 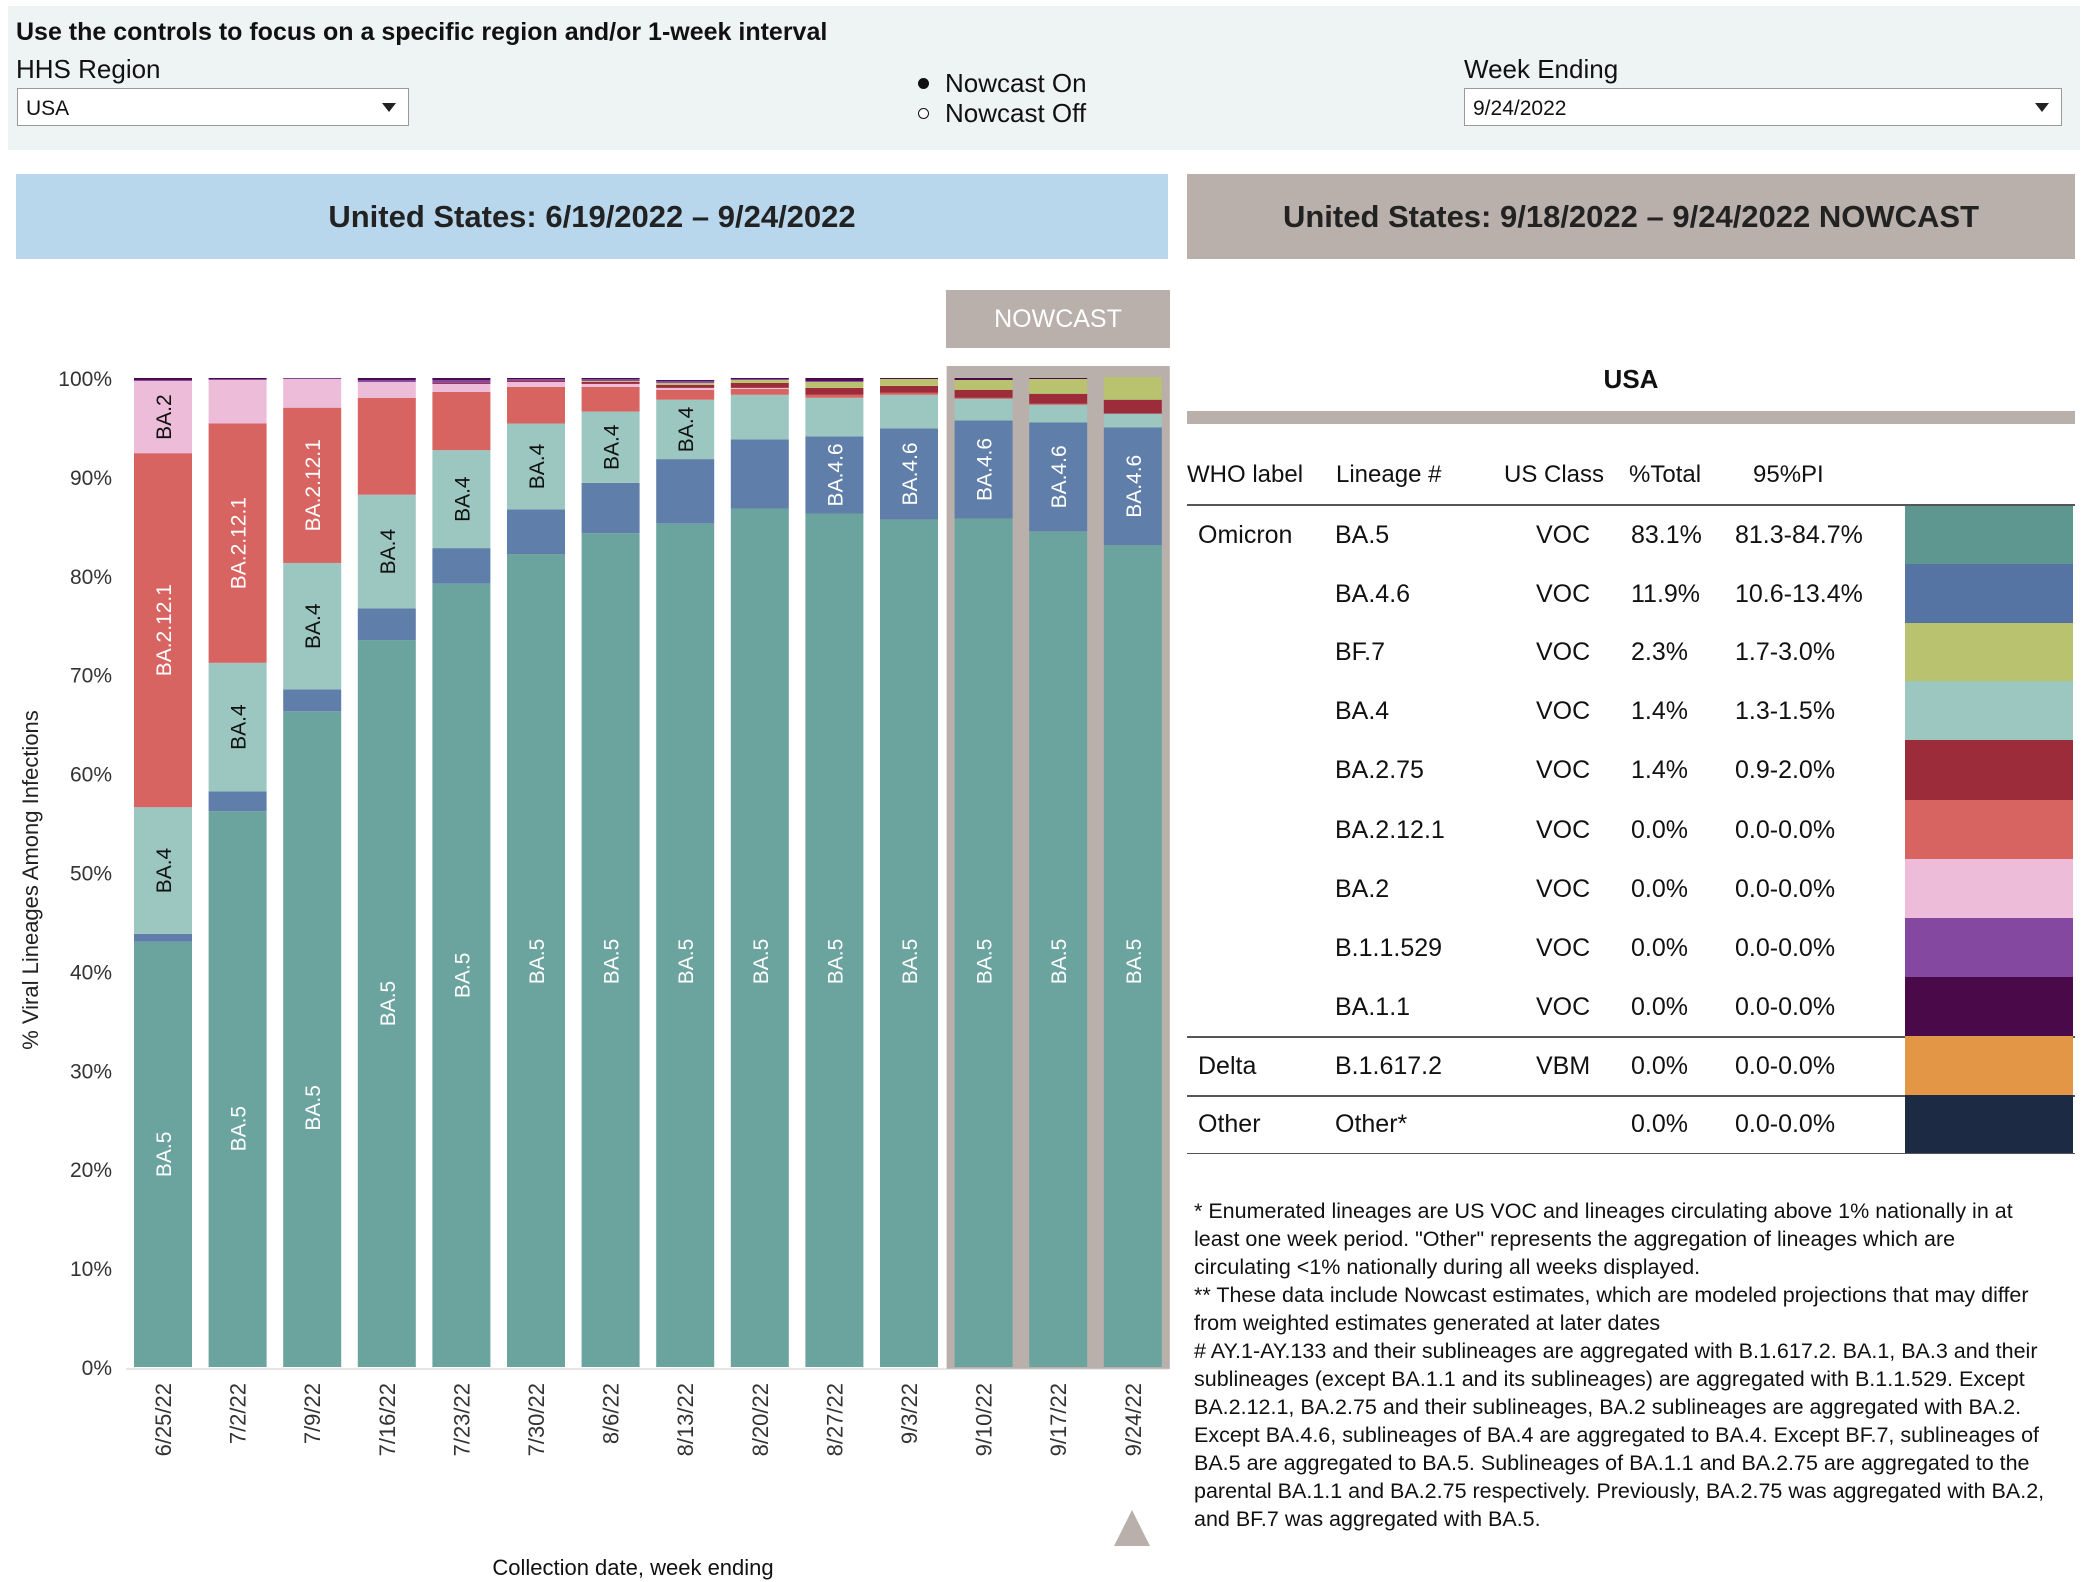 I want to click on nowcast-on-radio: Nowcast On, so click(x=1002, y=83).